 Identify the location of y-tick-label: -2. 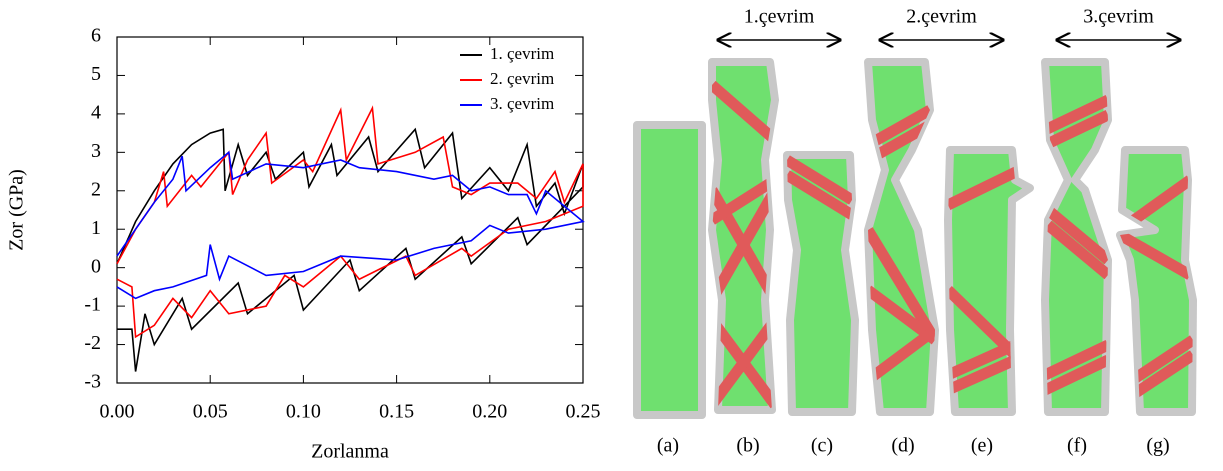
(92, 343).